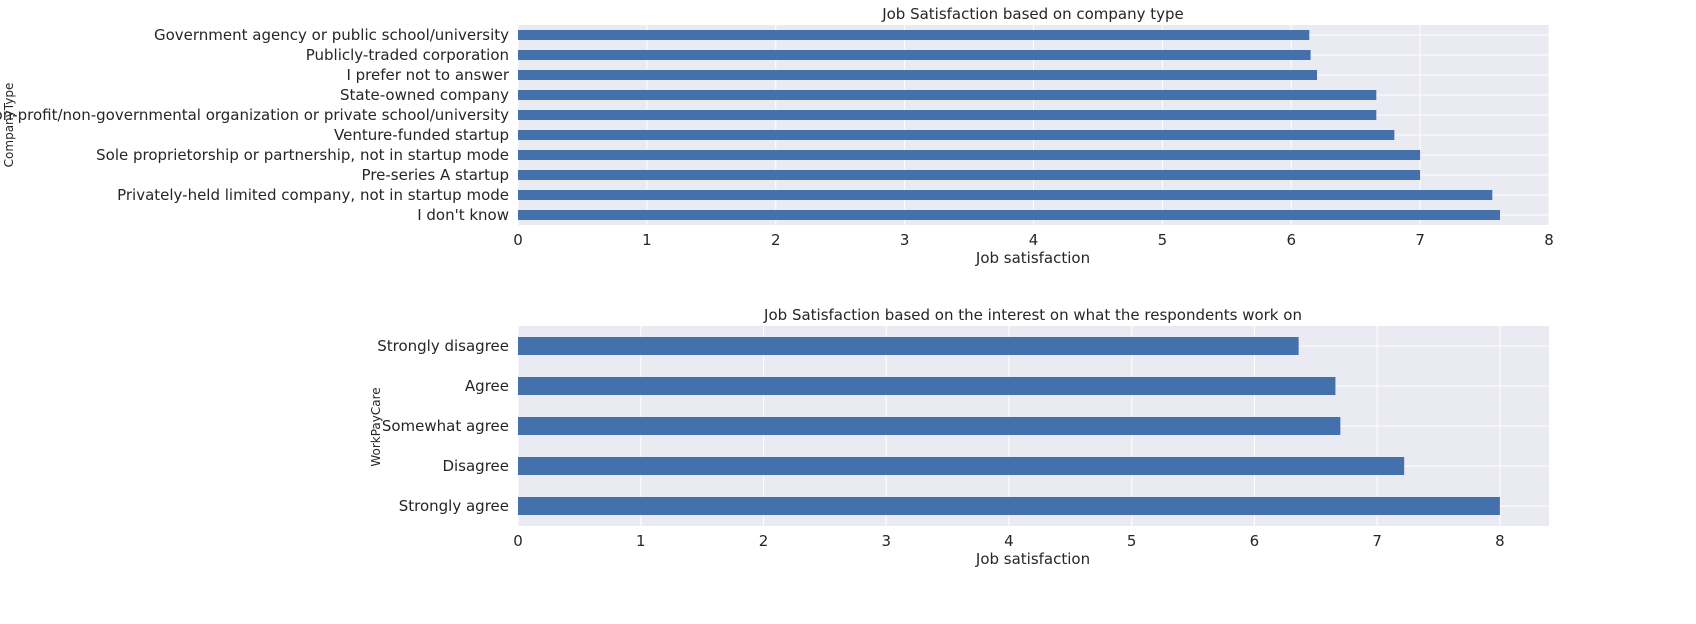 This screenshot has height=624, width=1696. I want to click on y-tick-label: Strongly disagree, so click(443, 346).